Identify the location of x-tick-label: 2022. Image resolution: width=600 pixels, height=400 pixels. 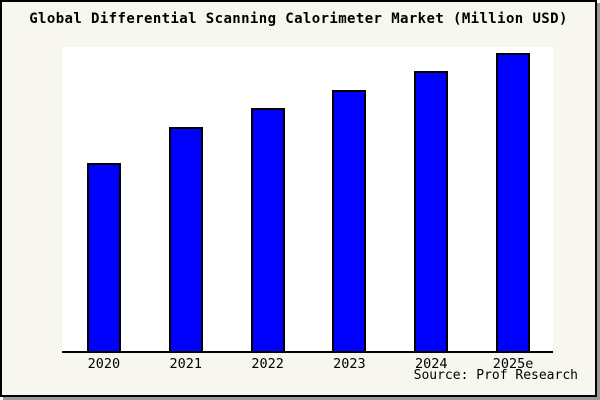
(267, 364).